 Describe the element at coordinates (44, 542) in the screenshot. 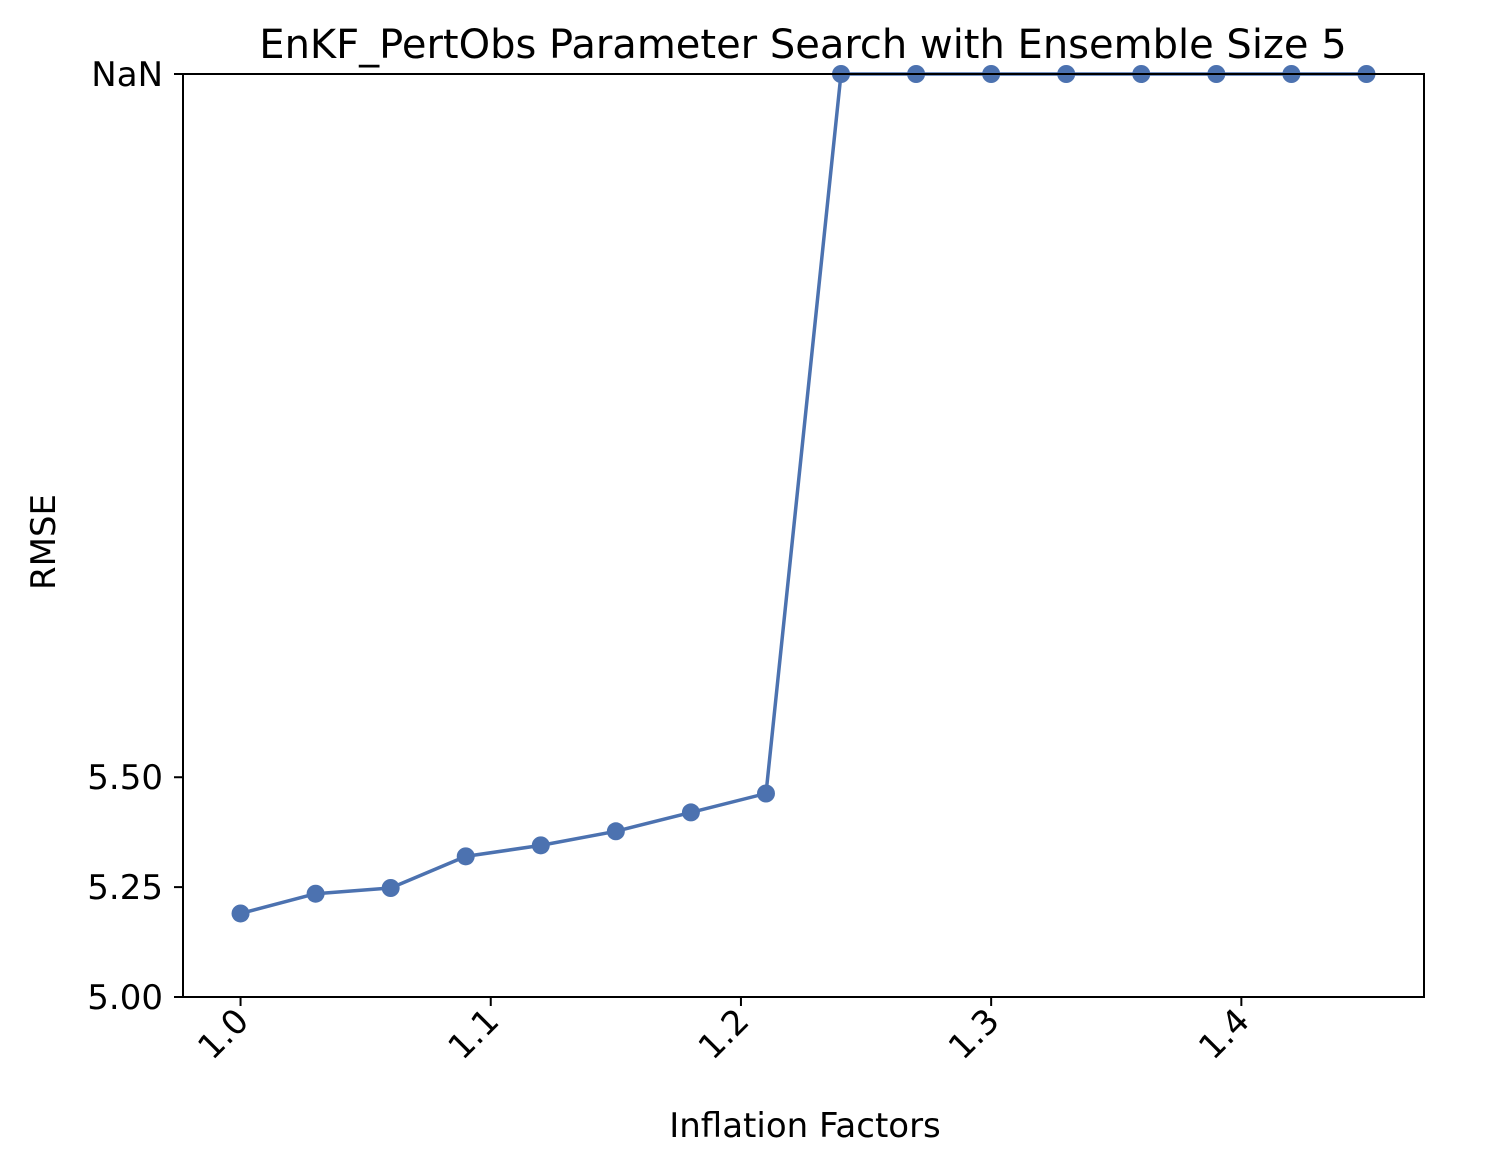

I see `y-axis-label: RMSE` at that location.